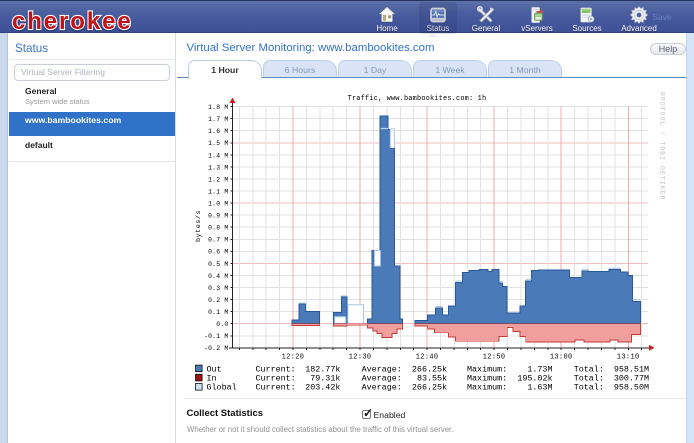 This screenshot has height=443, width=694. I want to click on svg-text: 12:50, so click(494, 358).